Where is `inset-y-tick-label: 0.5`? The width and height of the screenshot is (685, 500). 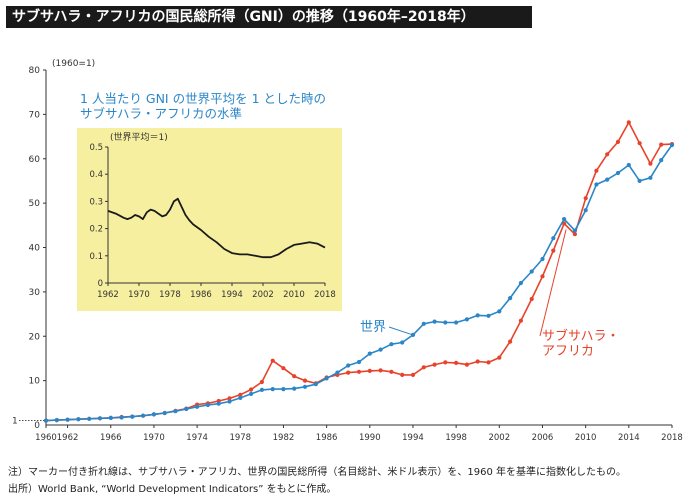
inset-y-tick-label: 0.5 is located at coordinates (96, 148).